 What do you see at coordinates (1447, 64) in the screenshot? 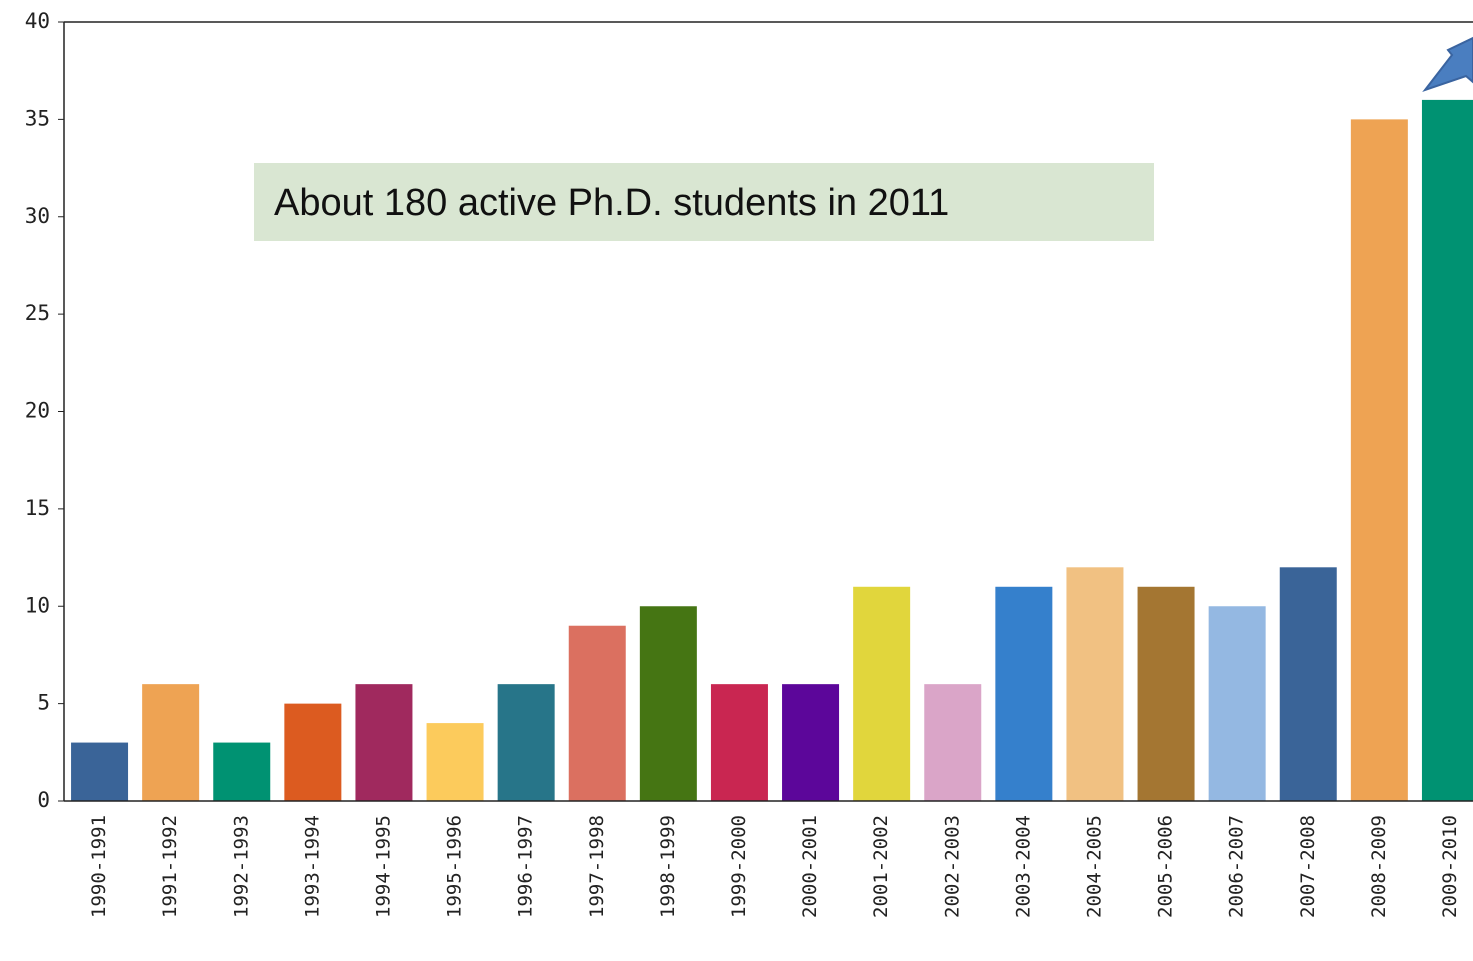
I see `arrow` at bounding box center [1447, 64].